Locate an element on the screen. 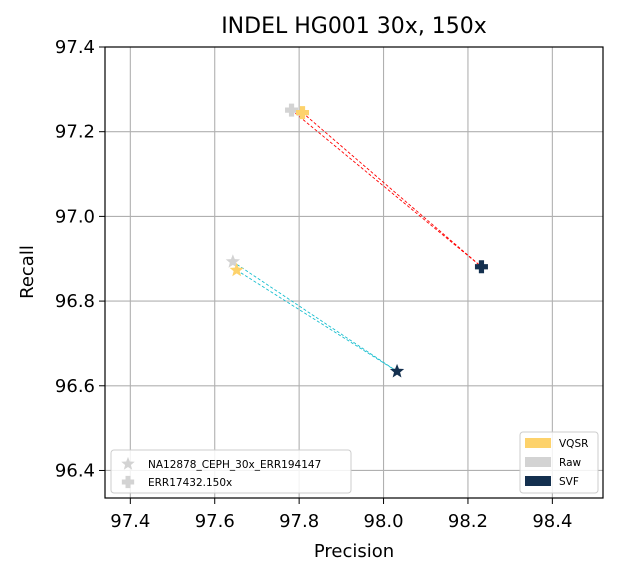 The height and width of the screenshot is (577, 622). y-tick-label: 97.4 is located at coordinates (75, 47).